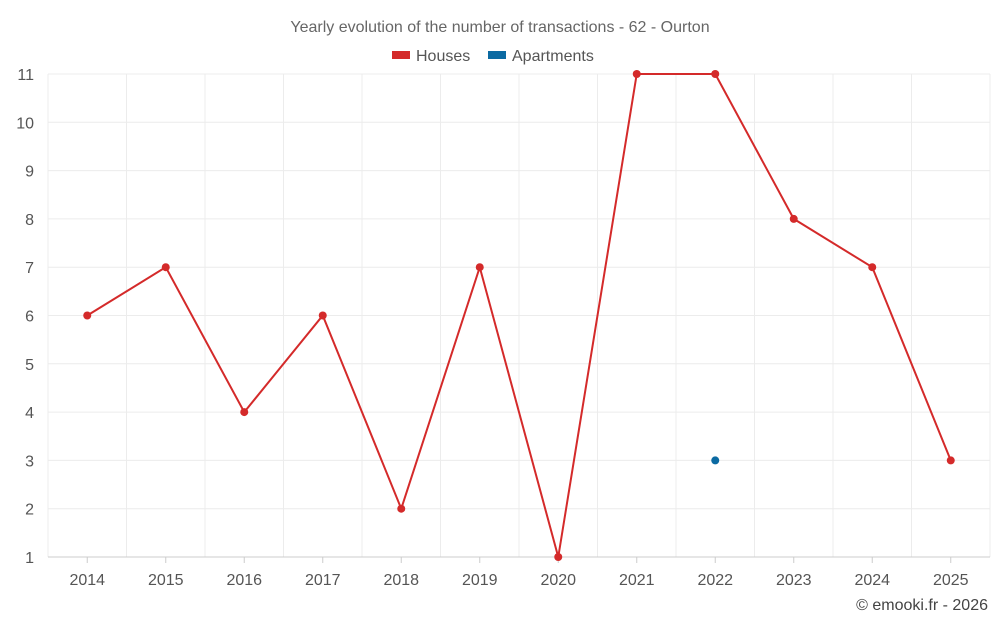  I want to click on data-point-houses-2017, so click(322, 315).